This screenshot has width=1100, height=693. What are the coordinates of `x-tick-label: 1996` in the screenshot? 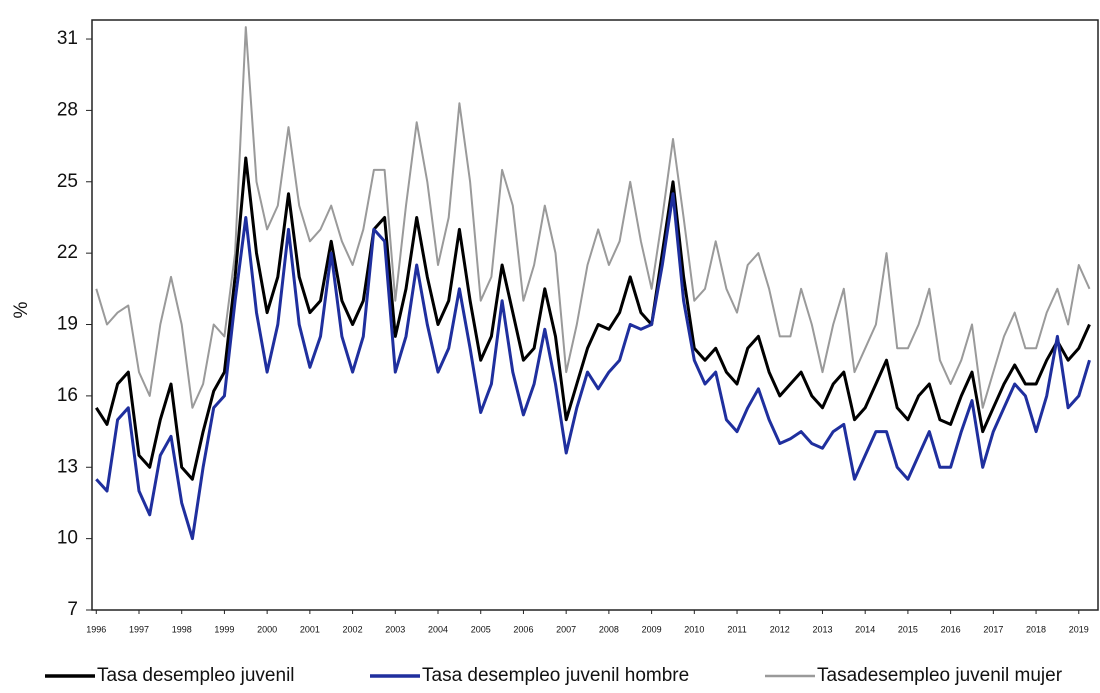 It's located at (96, 629).